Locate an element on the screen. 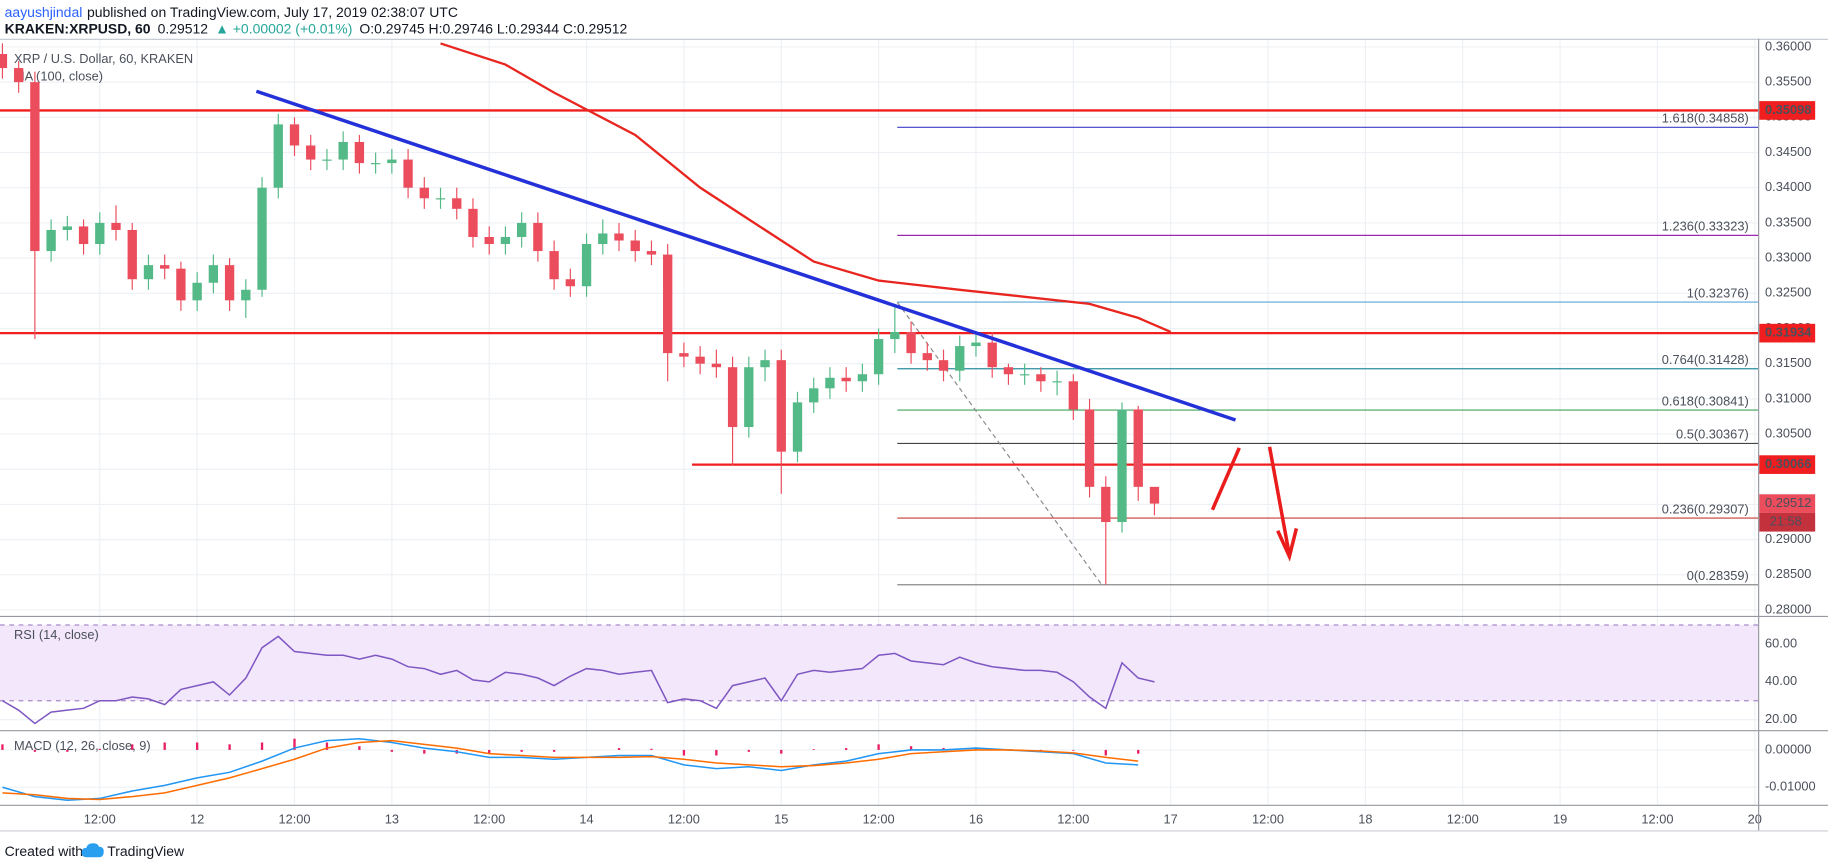  y-tick-label: -0.01000 is located at coordinates (1790, 786).